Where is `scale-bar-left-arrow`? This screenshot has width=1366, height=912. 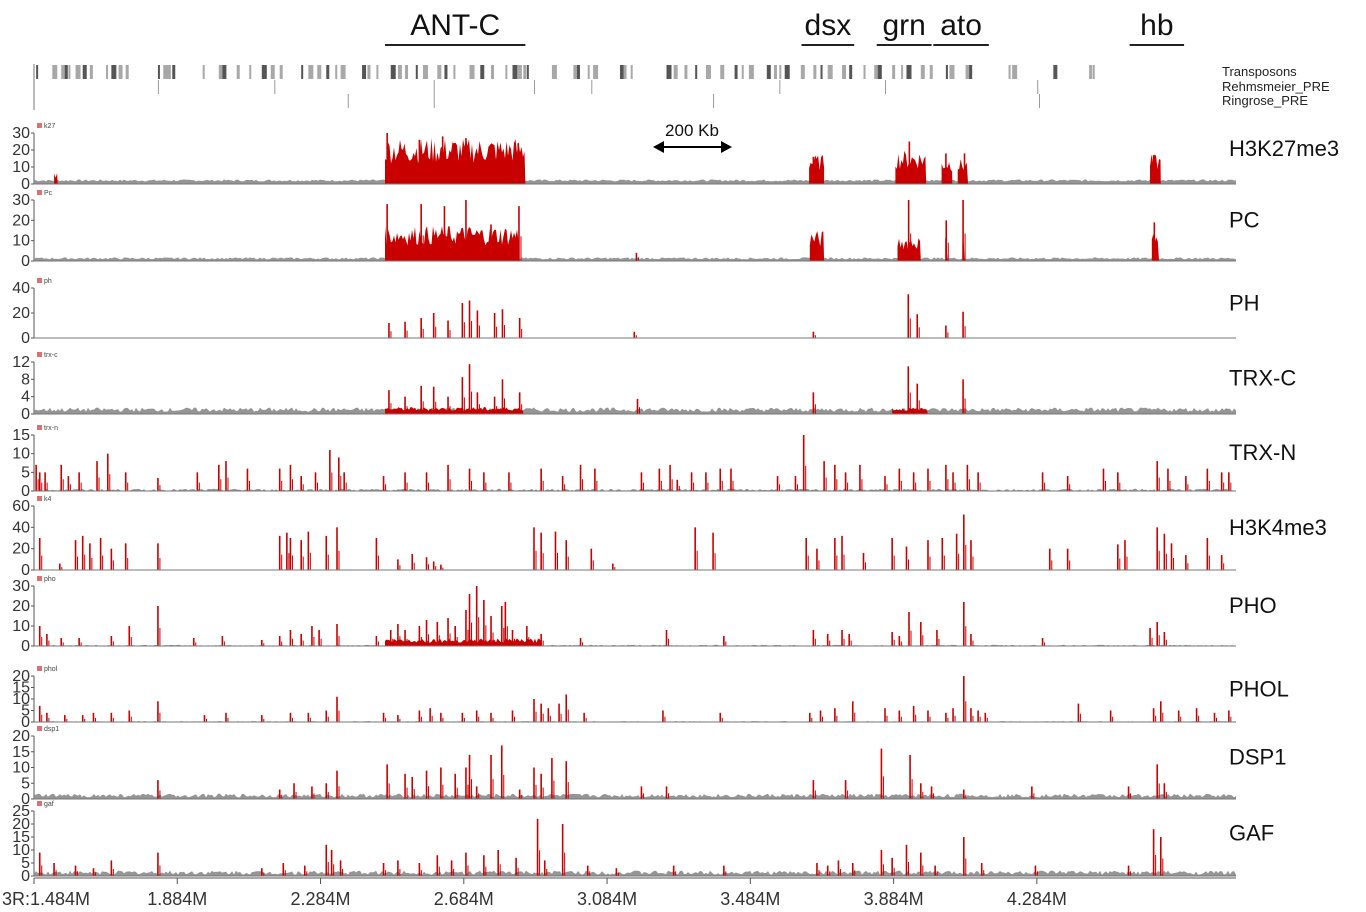 scale-bar-left-arrow is located at coordinates (658, 147).